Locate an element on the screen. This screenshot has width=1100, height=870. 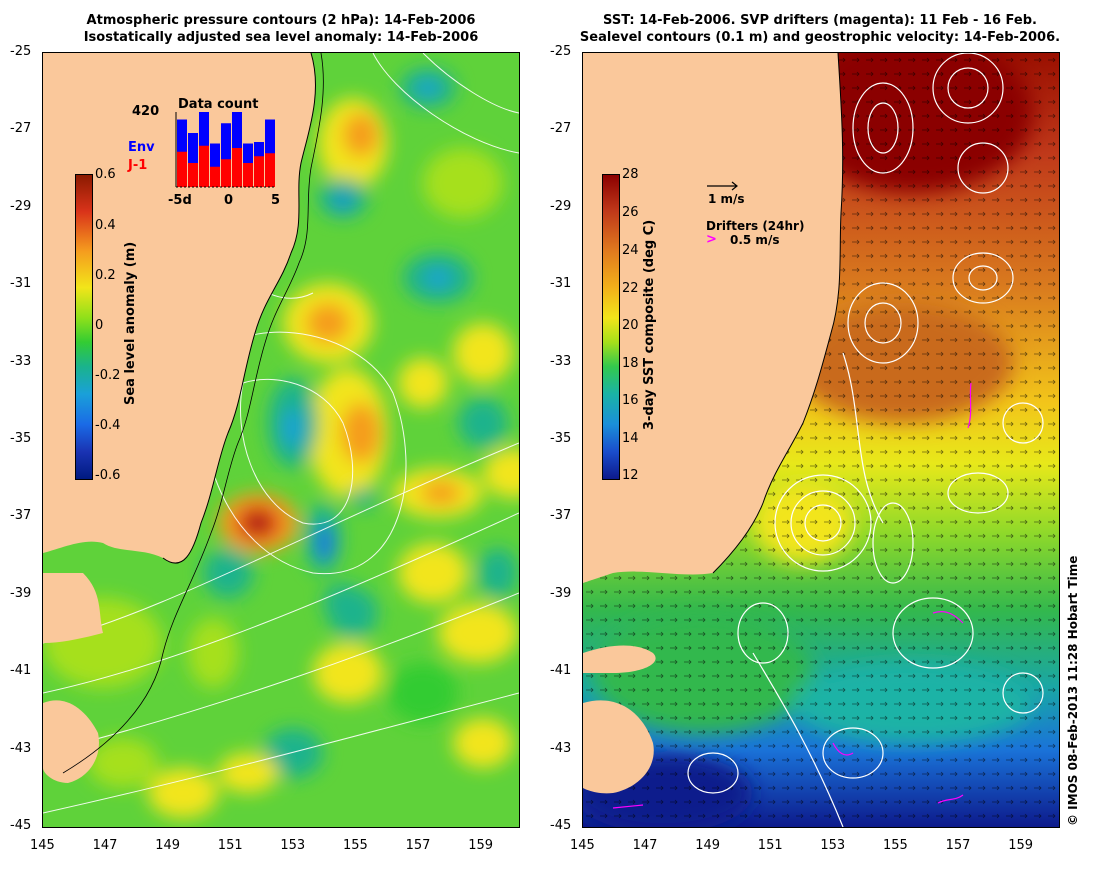
velocity-scale-arrow is located at coordinates (722, 186).